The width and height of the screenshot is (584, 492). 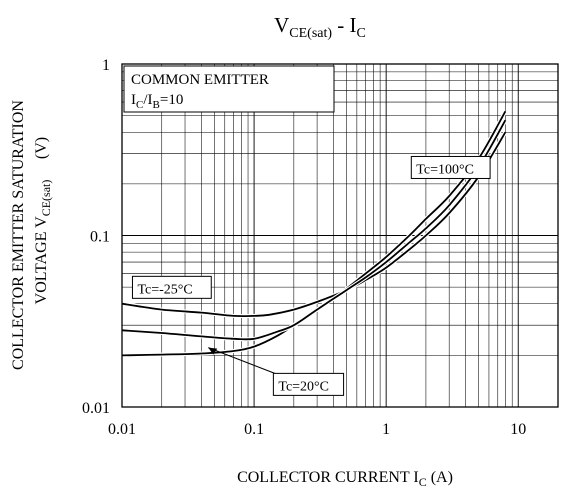 What do you see at coordinates (106, 65) in the screenshot?
I see `y-tick-label: 1` at bounding box center [106, 65].